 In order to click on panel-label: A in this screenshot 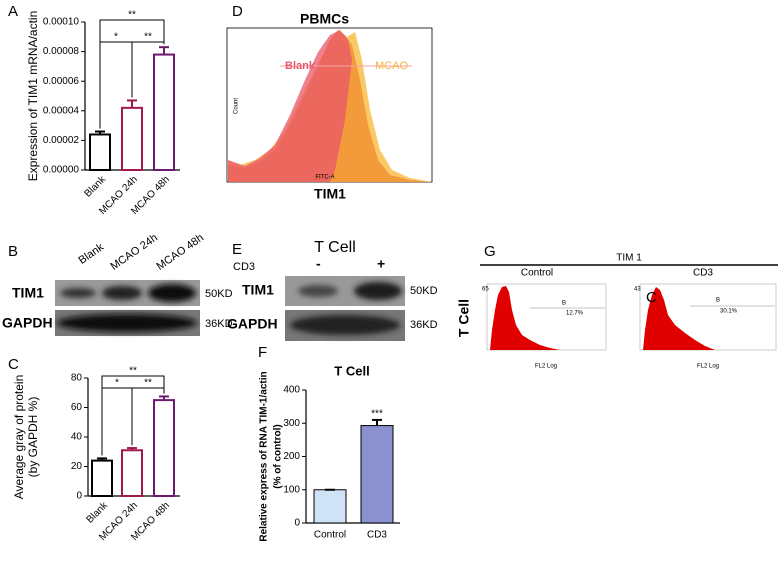, I will do `click(13, 11)`.